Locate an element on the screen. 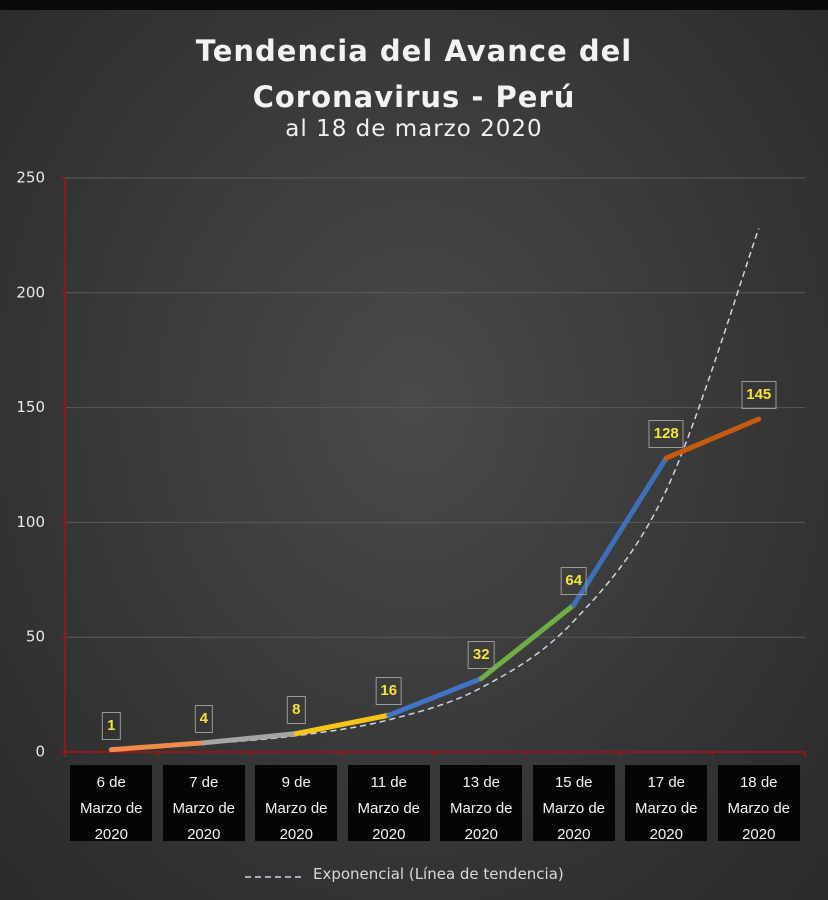  data-label: 16 is located at coordinates (389, 691).